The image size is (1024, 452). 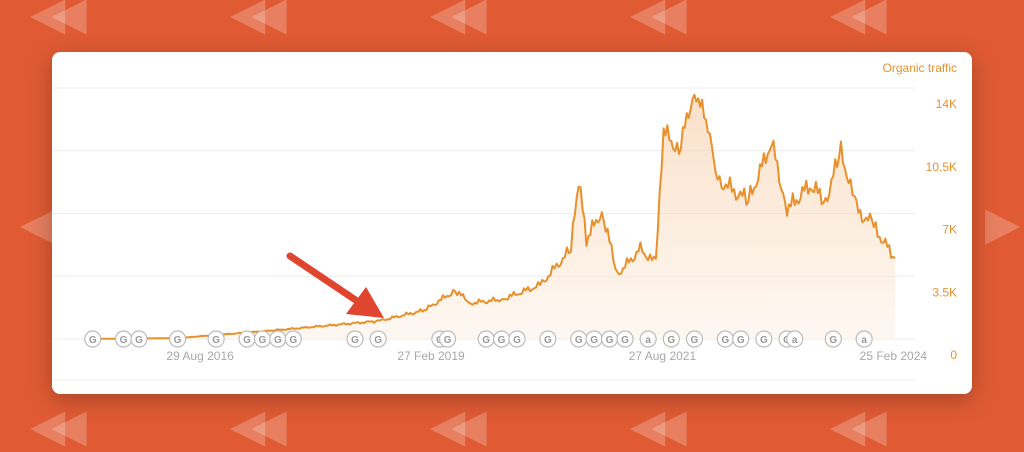 What do you see at coordinates (949, 230) in the screenshot?
I see `y-tick-label: 7K` at bounding box center [949, 230].